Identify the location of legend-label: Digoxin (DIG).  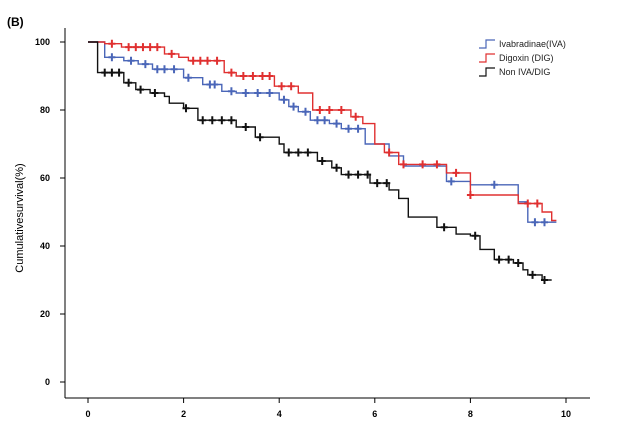
(526, 58).